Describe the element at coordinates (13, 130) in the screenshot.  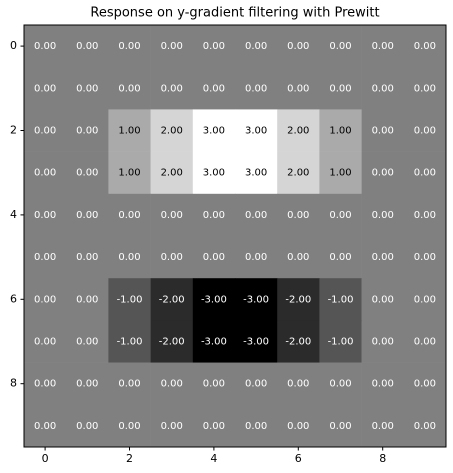
I see `y-tick-label: 2` at that location.